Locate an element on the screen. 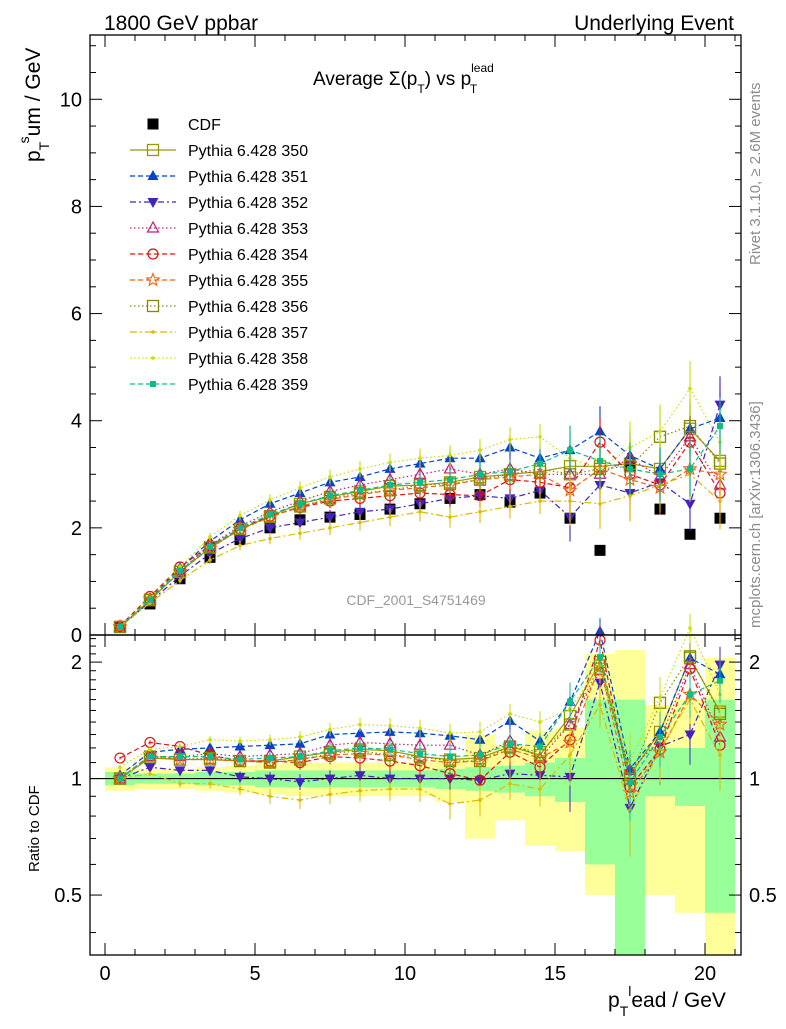 The image size is (786, 1029). ratio-series-p359 is located at coordinates (420, 731).